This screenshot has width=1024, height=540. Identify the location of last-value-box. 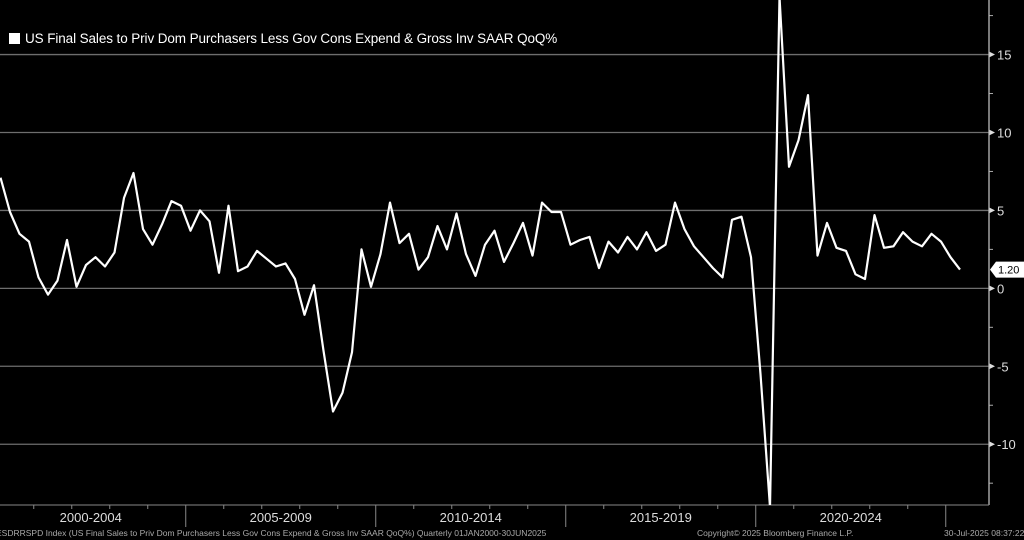
(1007, 269).